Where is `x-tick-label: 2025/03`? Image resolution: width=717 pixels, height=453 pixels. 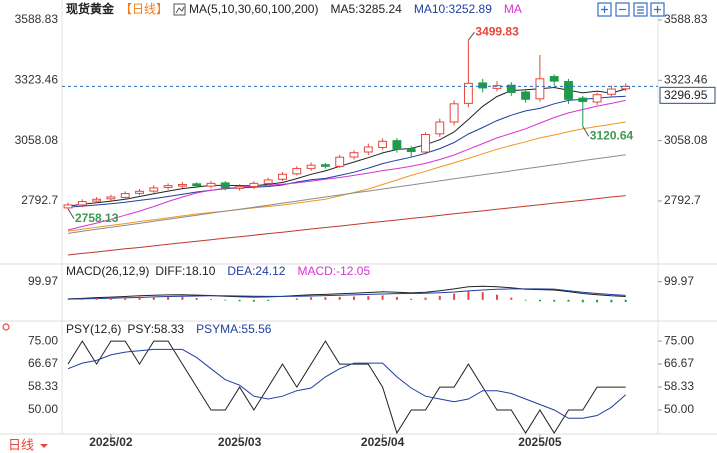 x-tick-label: 2025/03 is located at coordinates (240, 442).